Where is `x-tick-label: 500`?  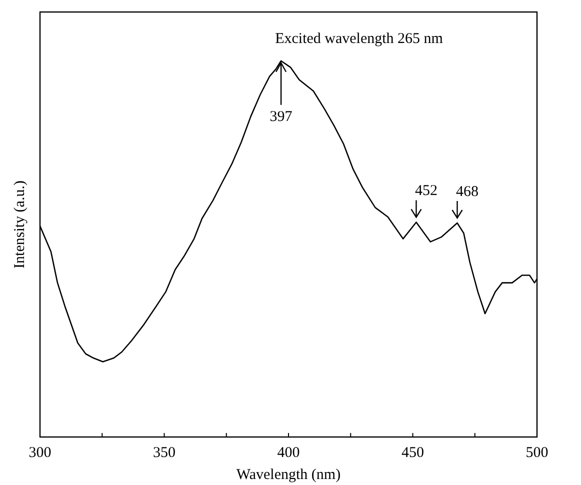 x-tick-label: 500 is located at coordinates (537, 453).